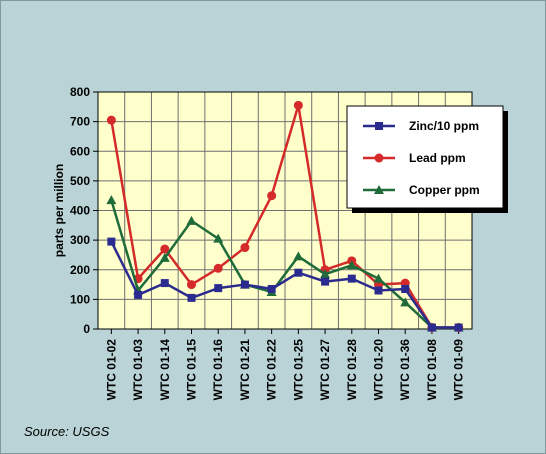 This screenshot has width=546, height=454. What do you see at coordinates (245, 370) in the screenshot?
I see `x-tick-label: WTC 01-21` at bounding box center [245, 370].